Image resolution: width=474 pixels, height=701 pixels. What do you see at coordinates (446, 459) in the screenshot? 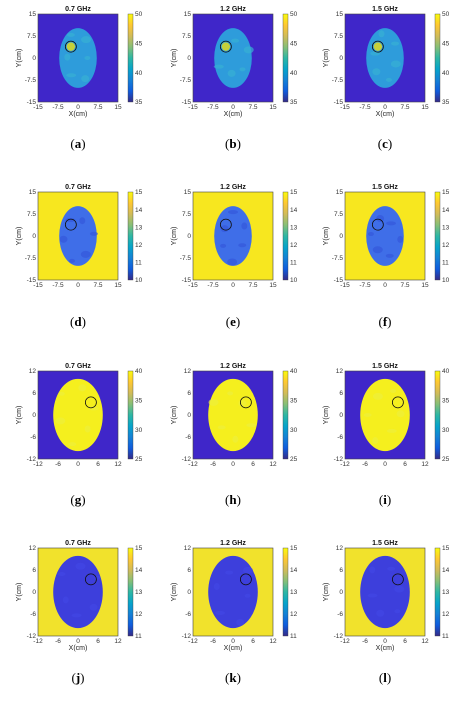
I see `colorbar-tick-label: 25` at bounding box center [446, 459].